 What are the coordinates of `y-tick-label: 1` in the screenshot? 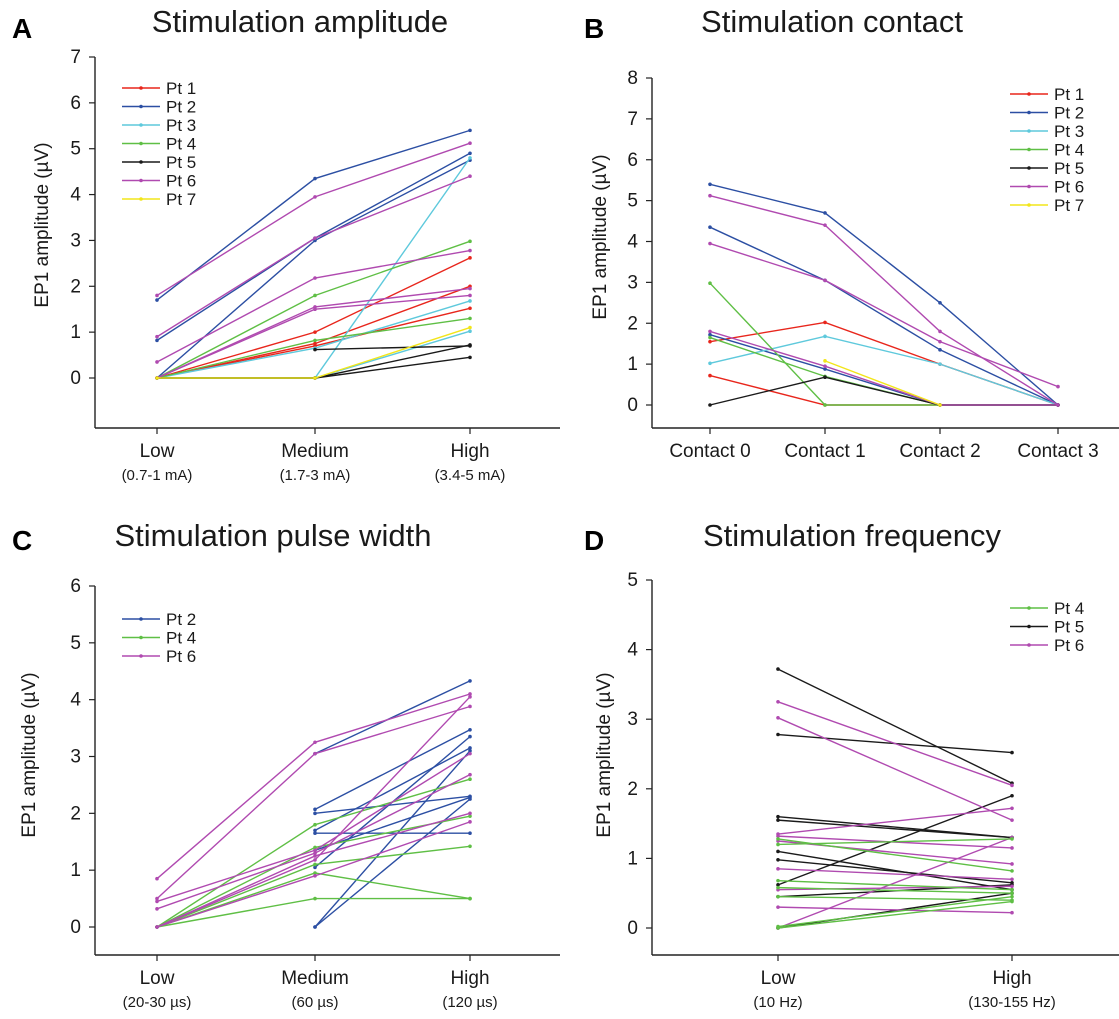 It's located at (75, 332).